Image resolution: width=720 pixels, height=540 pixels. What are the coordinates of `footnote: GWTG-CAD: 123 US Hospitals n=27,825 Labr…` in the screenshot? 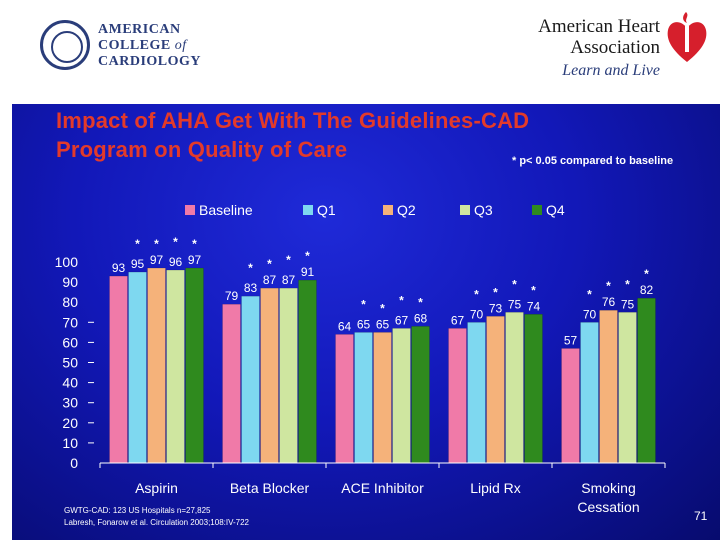 It's located at (156, 517).